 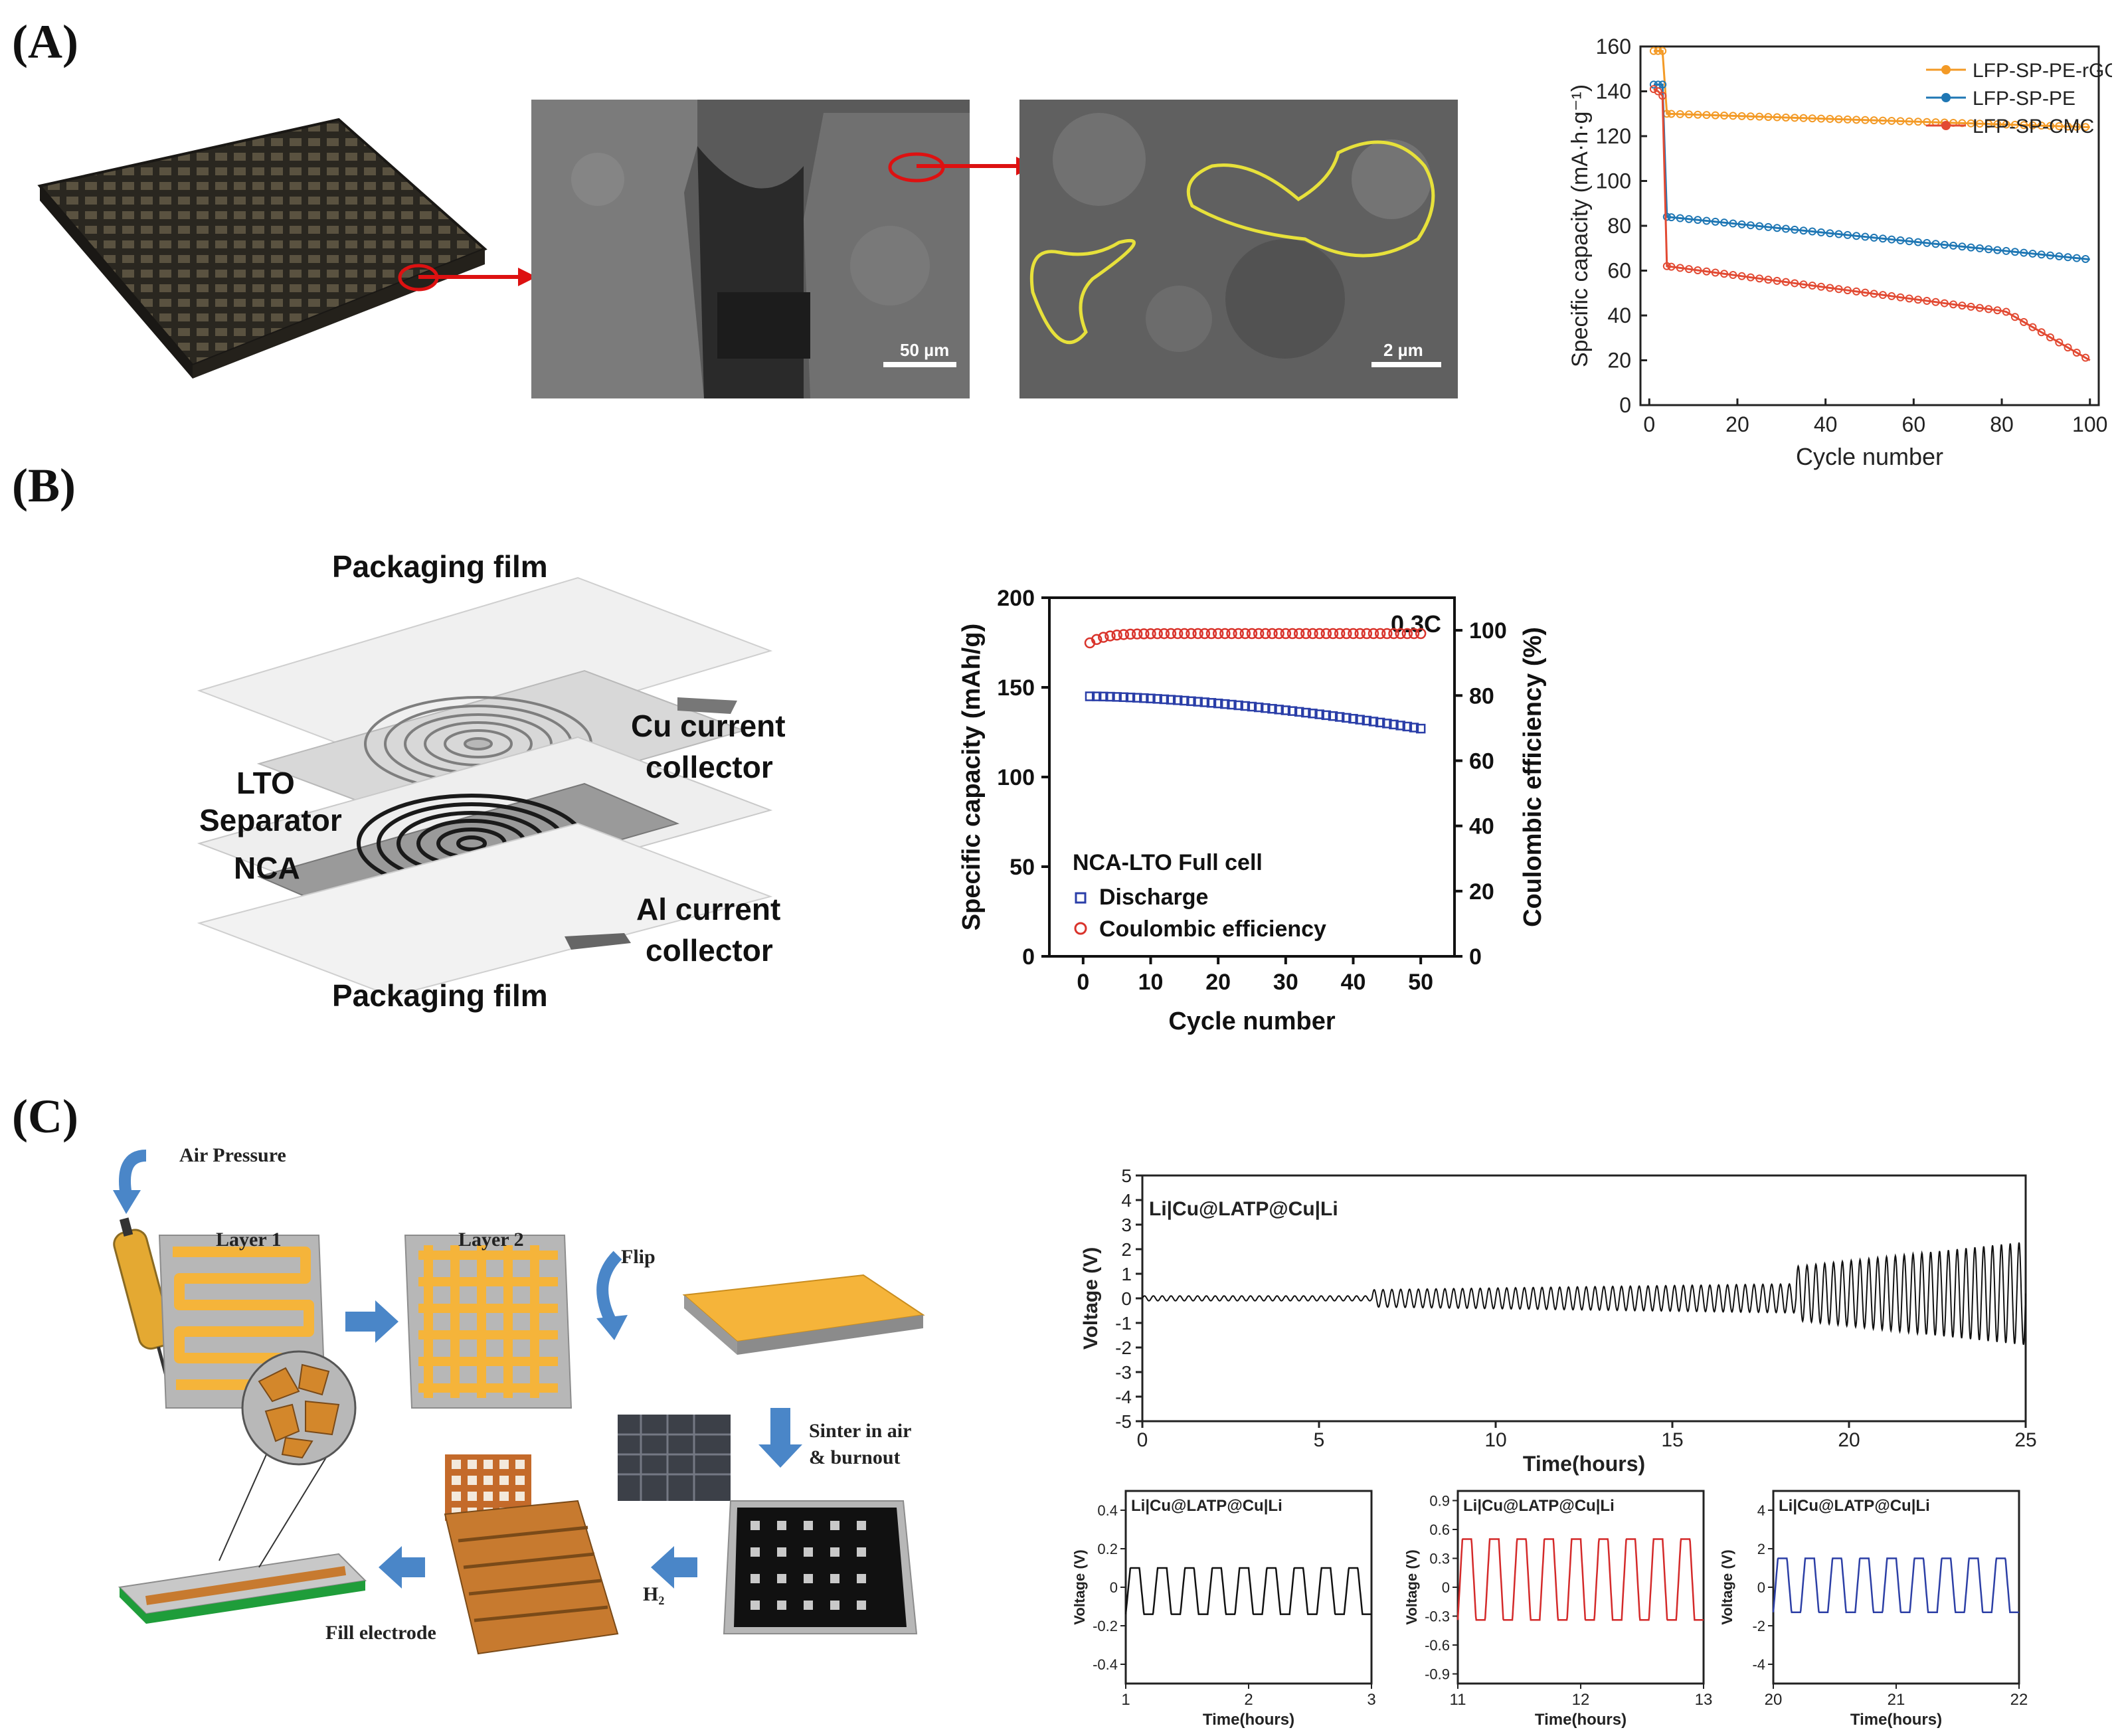 I want to click on x-tick-label: 20, so click(x=1849, y=1440).